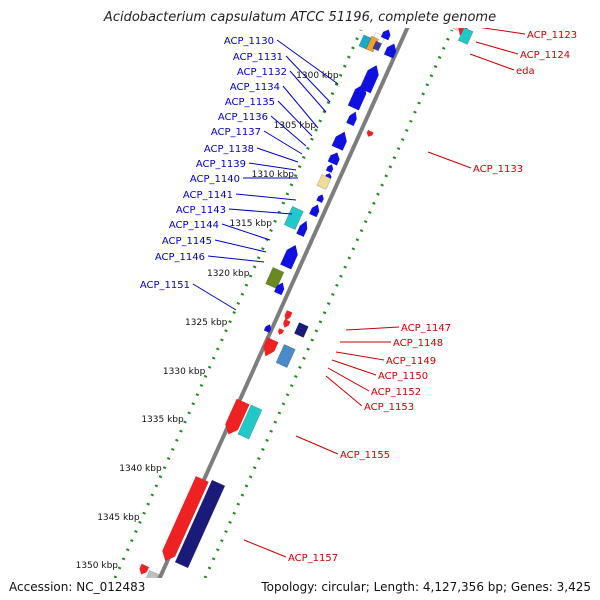 This screenshot has height=600, width=600. I want to click on svg-text: 1325 kbp, so click(206, 323).